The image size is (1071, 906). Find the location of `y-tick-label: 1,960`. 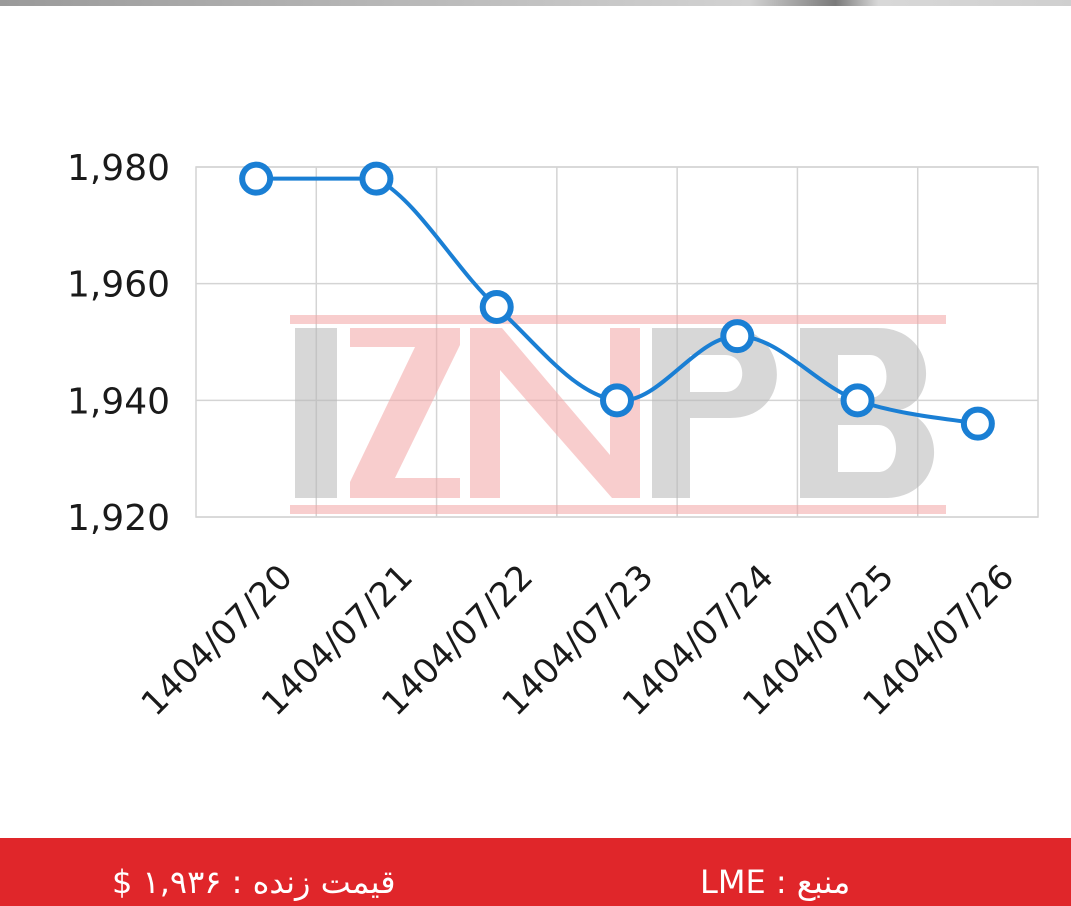

y-tick-label: 1,960 is located at coordinates (118, 285).